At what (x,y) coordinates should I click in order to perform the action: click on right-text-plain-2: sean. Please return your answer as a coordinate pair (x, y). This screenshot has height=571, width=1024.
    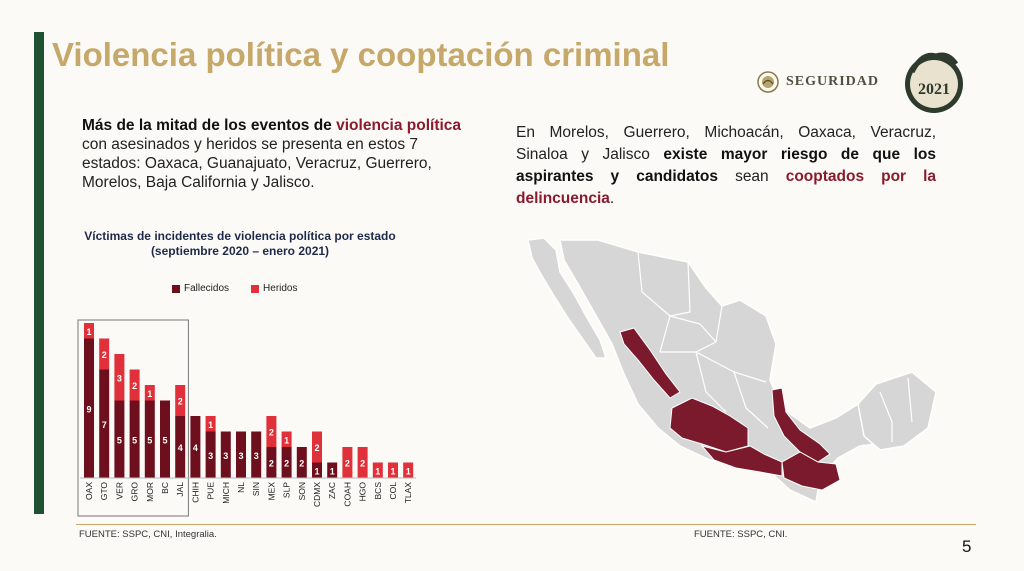
    Looking at the image, I should click on (752, 176).